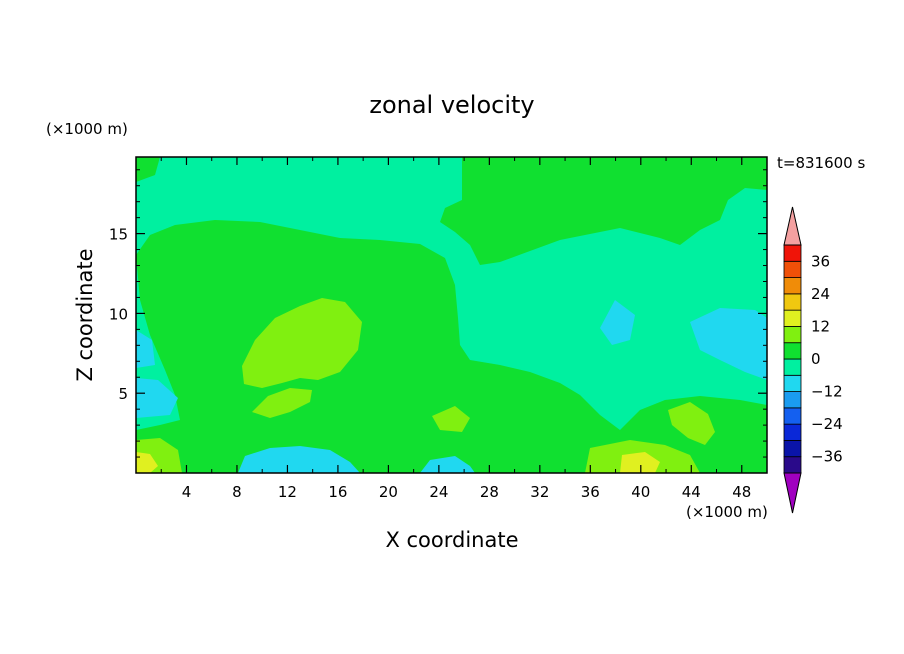 This screenshot has height=654, width=904. I want to click on x-tick-label: 12, so click(287, 492).